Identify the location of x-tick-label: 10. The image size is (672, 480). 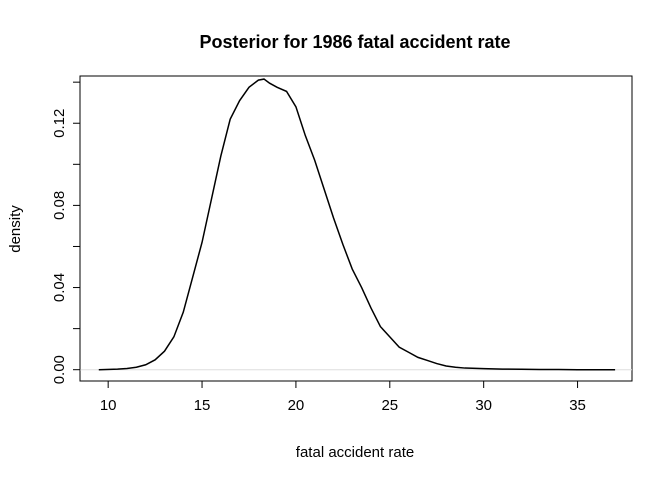
(108, 405).